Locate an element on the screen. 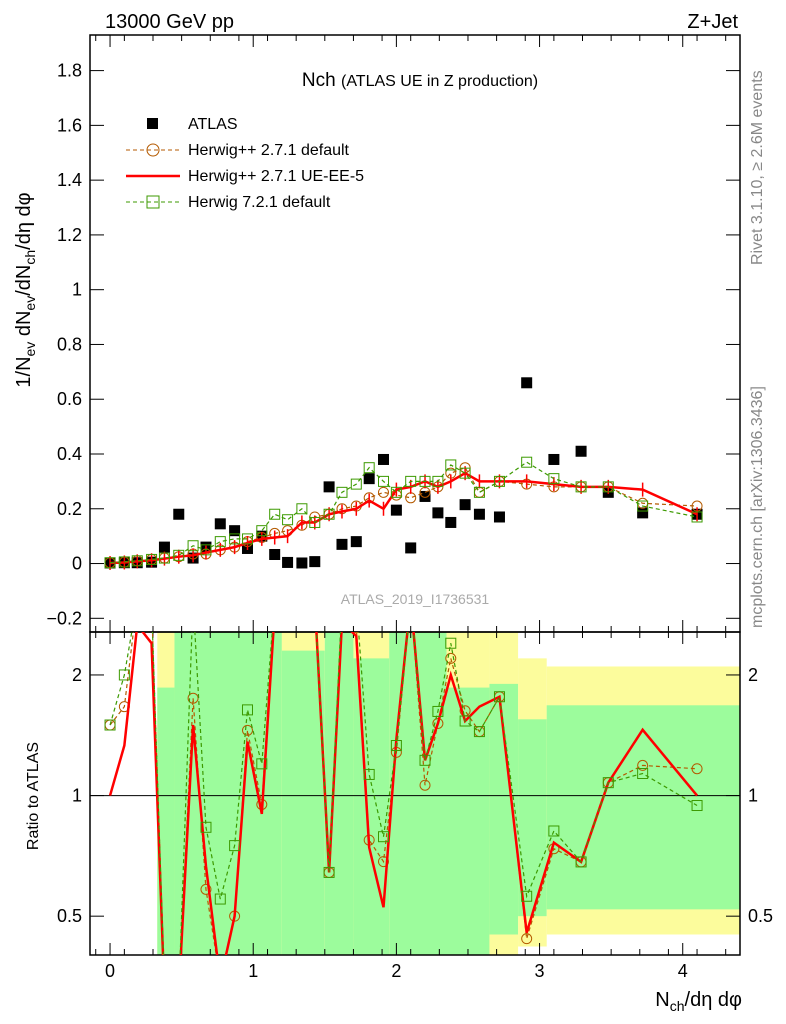 The image size is (786, 1024). chart-title: Nch (ATLAS UE in Z production) is located at coordinates (420, 80).